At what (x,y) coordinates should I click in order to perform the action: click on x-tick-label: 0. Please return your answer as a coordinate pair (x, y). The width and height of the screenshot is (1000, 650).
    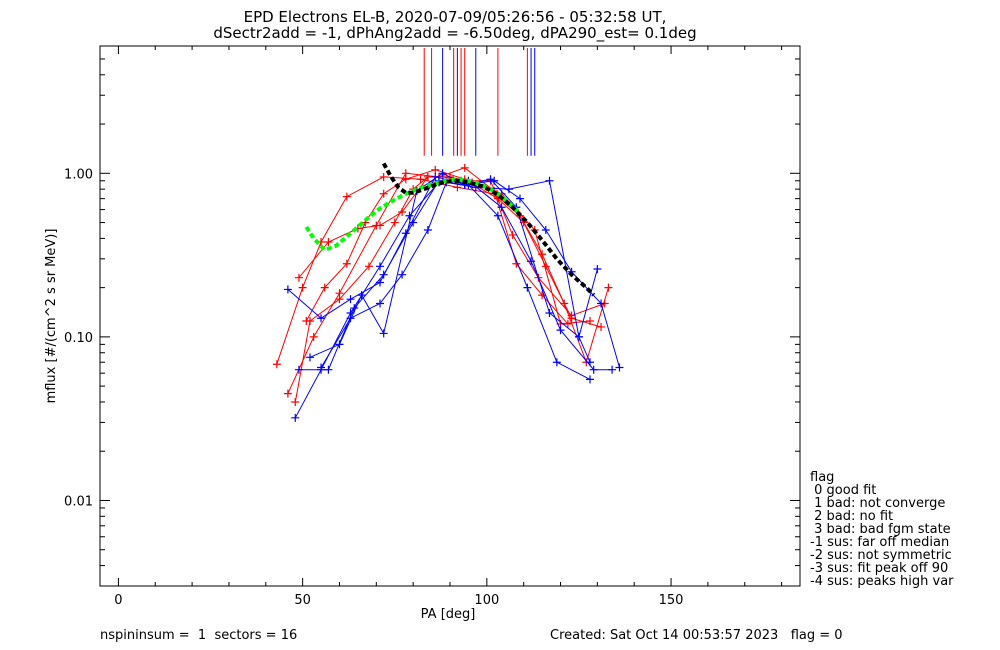
    Looking at the image, I should click on (118, 600).